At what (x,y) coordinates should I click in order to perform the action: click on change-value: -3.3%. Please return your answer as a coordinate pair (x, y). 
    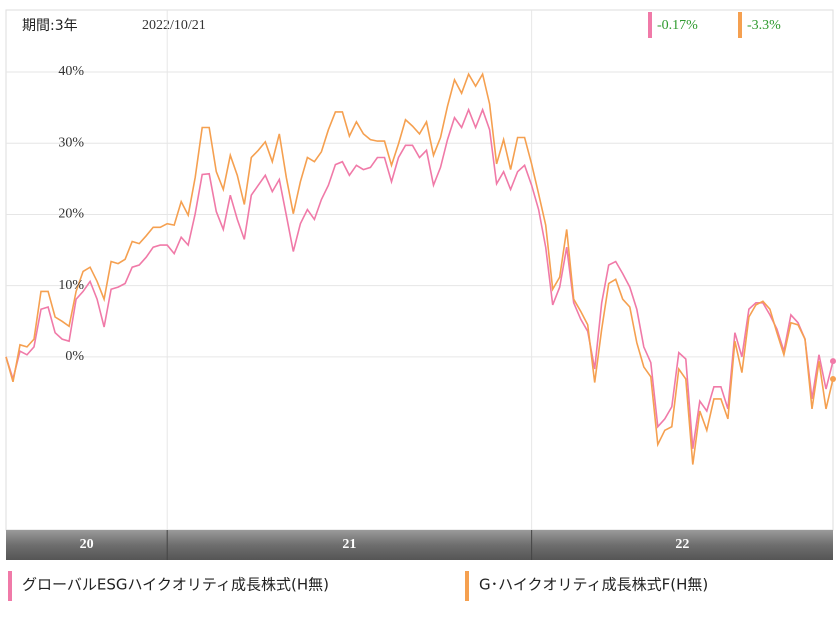
    Looking at the image, I should click on (764, 25).